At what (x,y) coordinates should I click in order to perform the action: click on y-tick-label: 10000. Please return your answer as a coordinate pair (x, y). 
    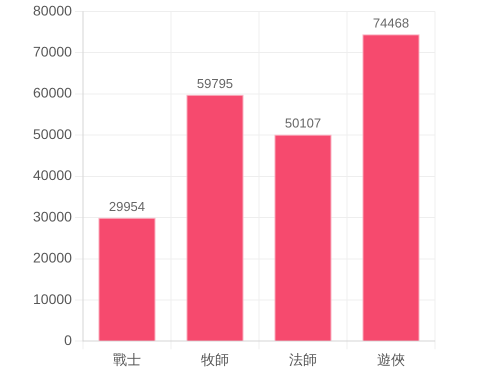
    Looking at the image, I should click on (52, 298).